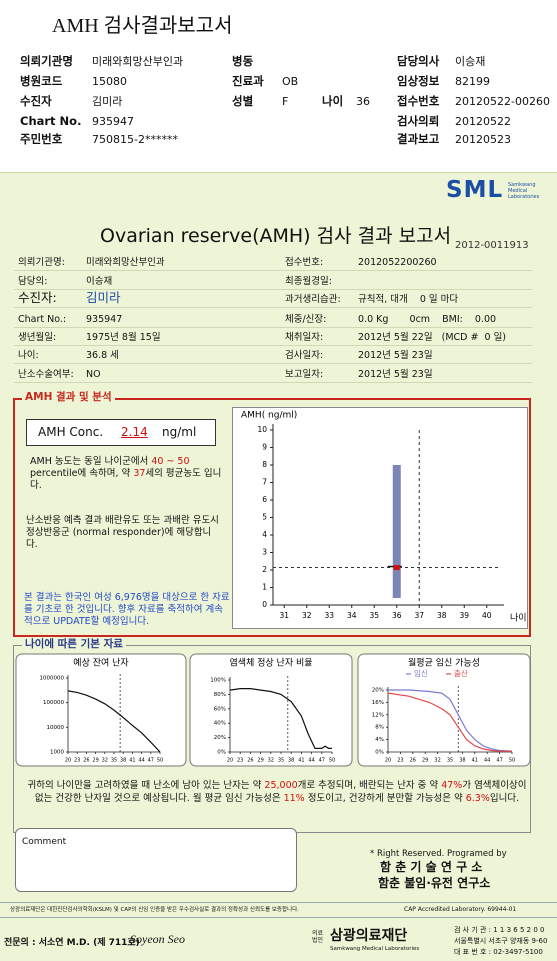 The image size is (557, 961). Describe the element at coordinates (46, 61) in the screenshot. I see `field-label: 의뢰기관명` at that location.